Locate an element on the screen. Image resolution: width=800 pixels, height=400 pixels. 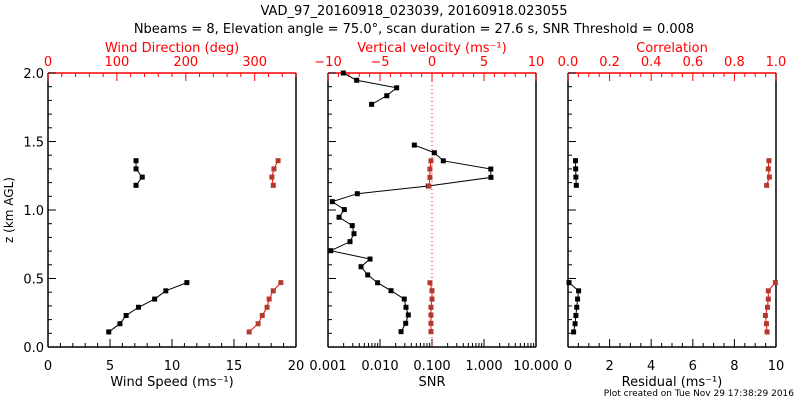
y-tick-label: 0.0 is located at coordinates (33, 348).